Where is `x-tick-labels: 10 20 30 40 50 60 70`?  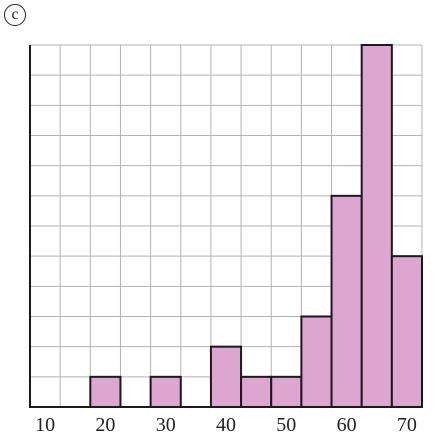 x-tick-labels: 10 20 30 40 50 60 70 is located at coordinates (226, 425).